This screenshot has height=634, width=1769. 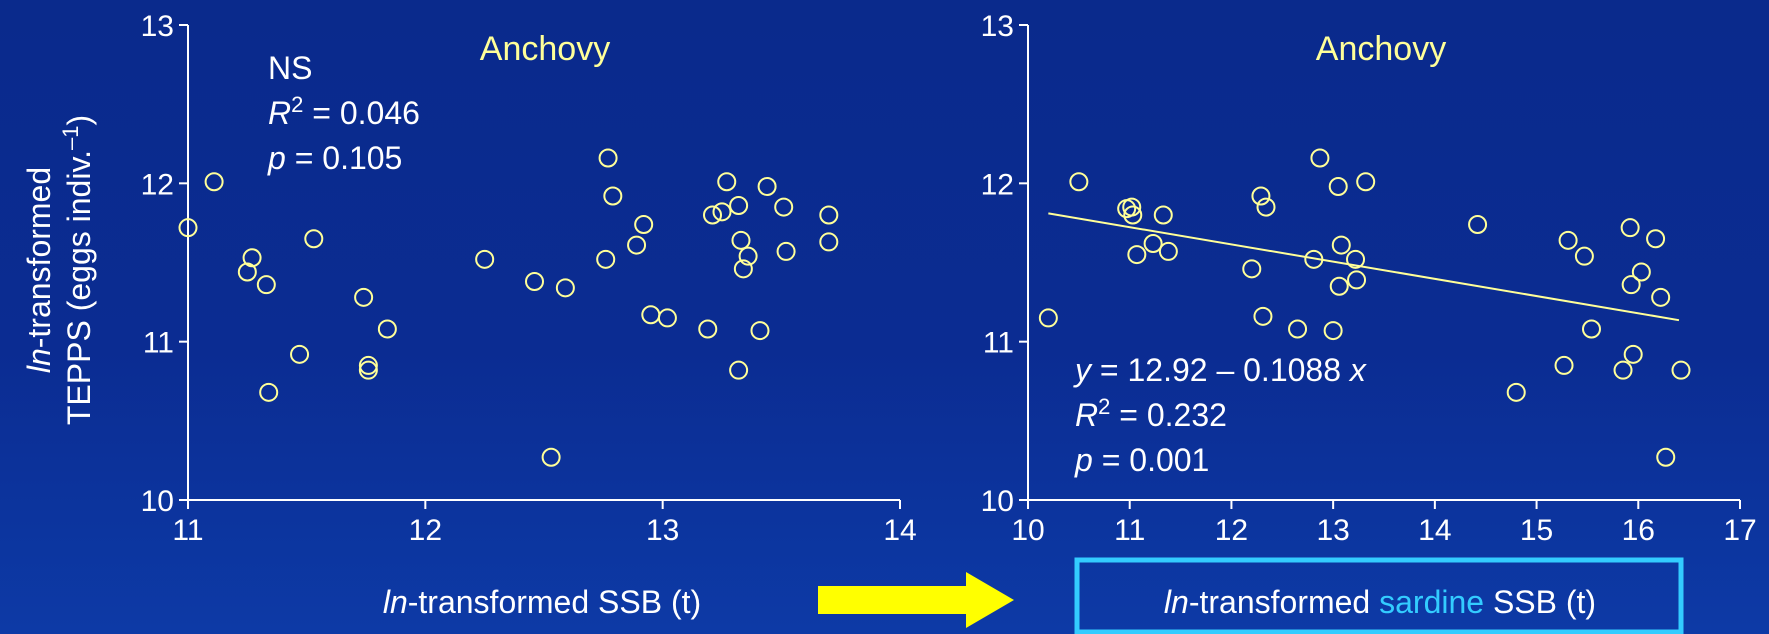 What do you see at coordinates (542, 602) in the screenshot?
I see `x-axis-title-left: ln-transformed SSB (t)` at bounding box center [542, 602].